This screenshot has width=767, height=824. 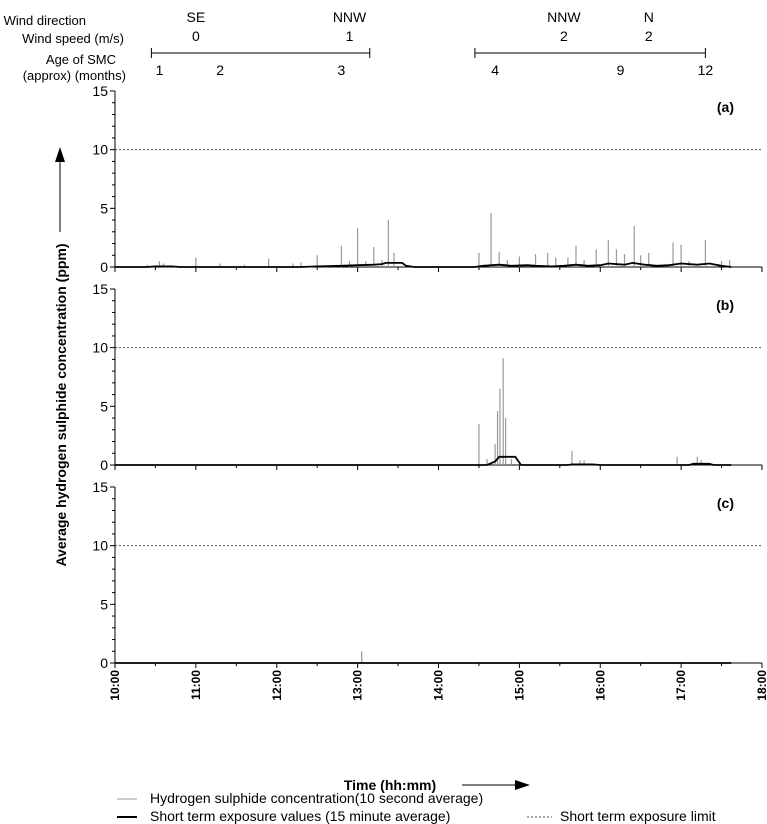 I want to click on x-tick-label-5: 15:00, so click(x=519, y=685).